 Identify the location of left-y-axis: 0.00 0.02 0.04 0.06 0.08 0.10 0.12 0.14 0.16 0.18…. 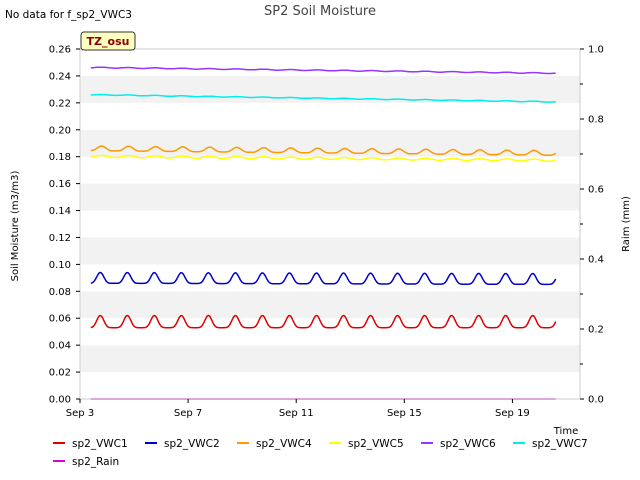
(64, 225).